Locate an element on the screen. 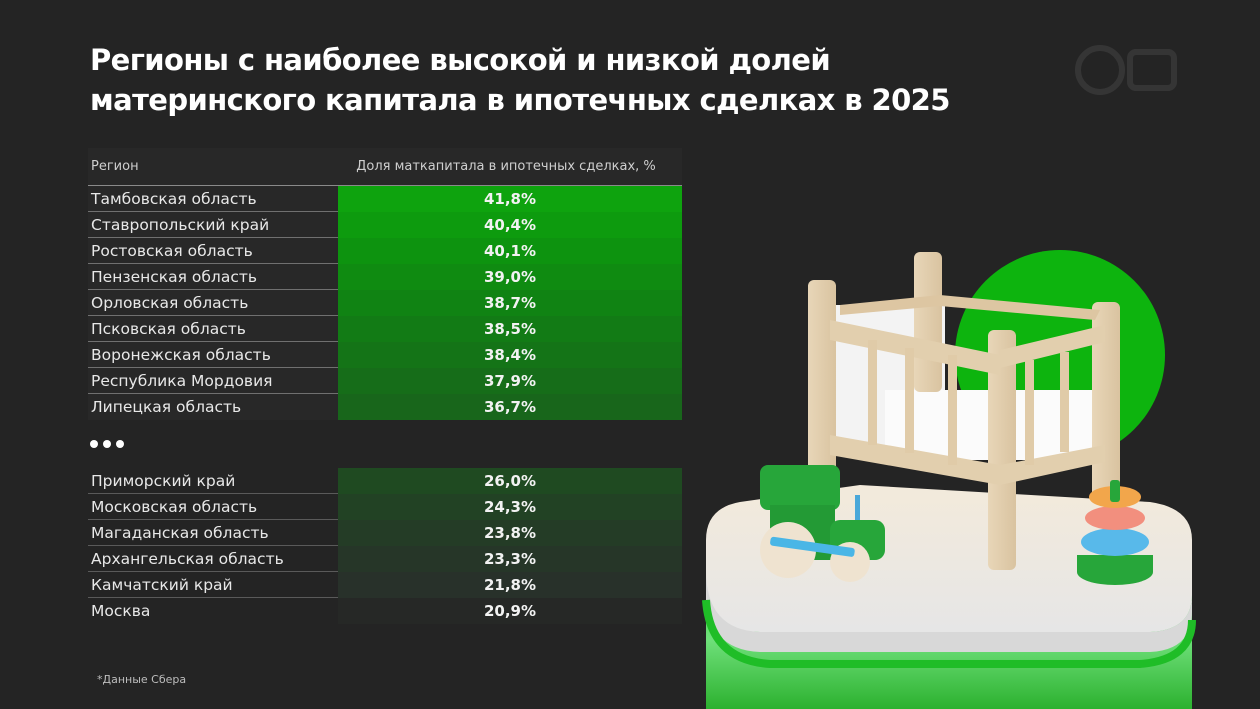 This screenshot has height=709, width=1260. table-row: Липецкая область 36,7% is located at coordinates (385, 407).